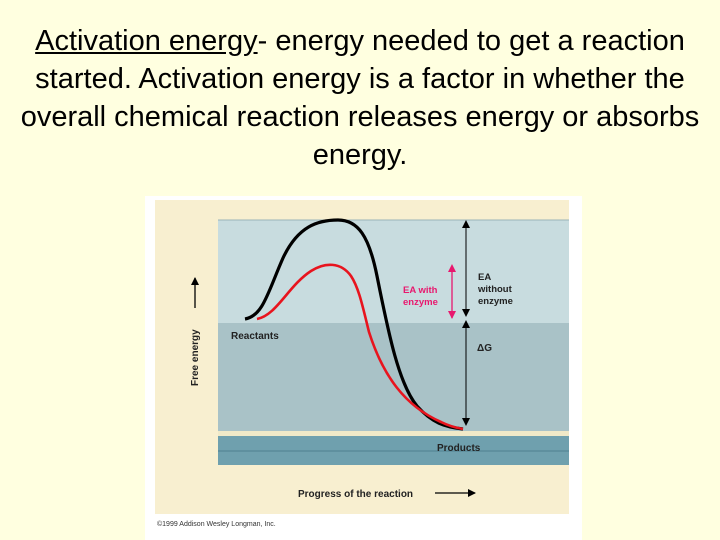 This screenshot has height=540, width=720. Describe the element at coordinates (255, 336) in the screenshot. I see `reactants-label: Reactants` at that location.